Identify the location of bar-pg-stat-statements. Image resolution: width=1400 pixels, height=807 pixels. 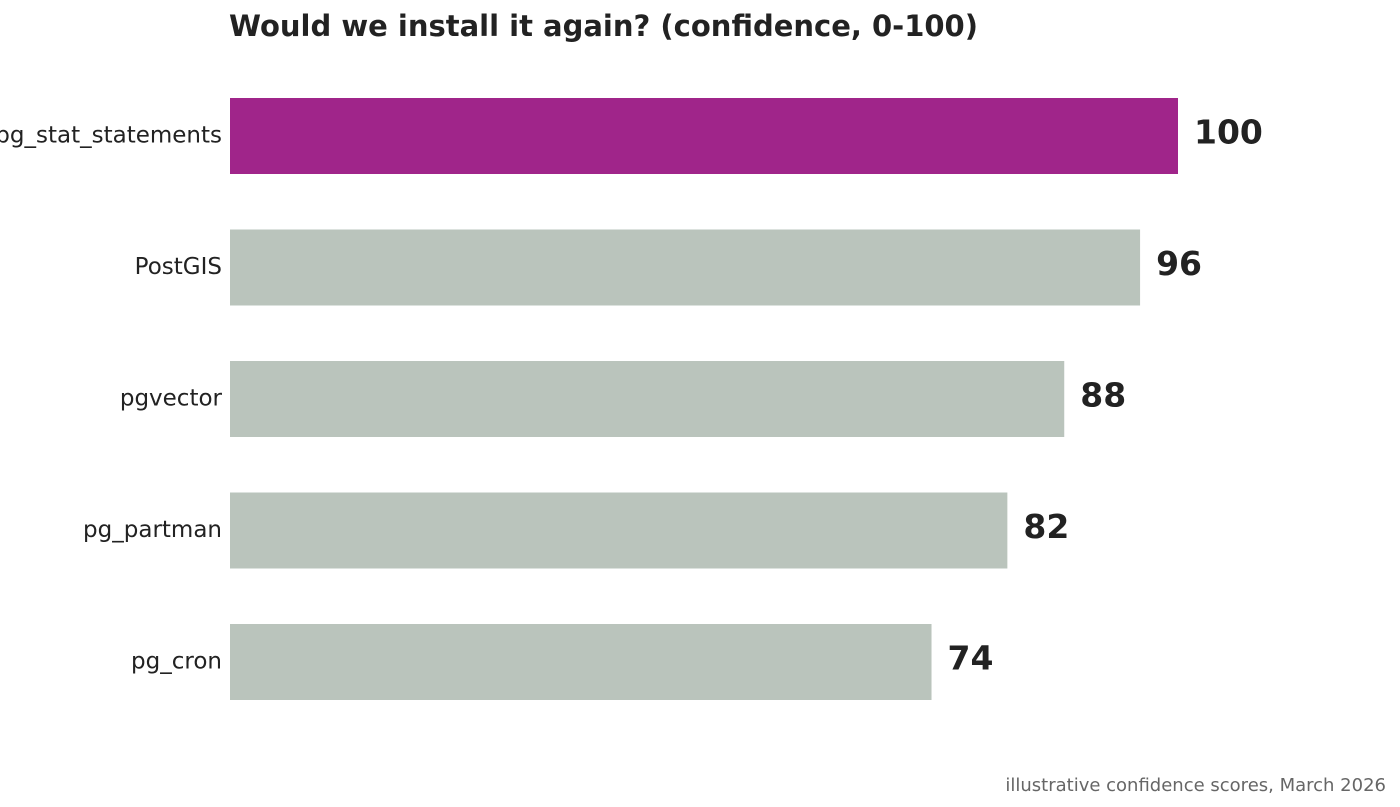
(704, 136).